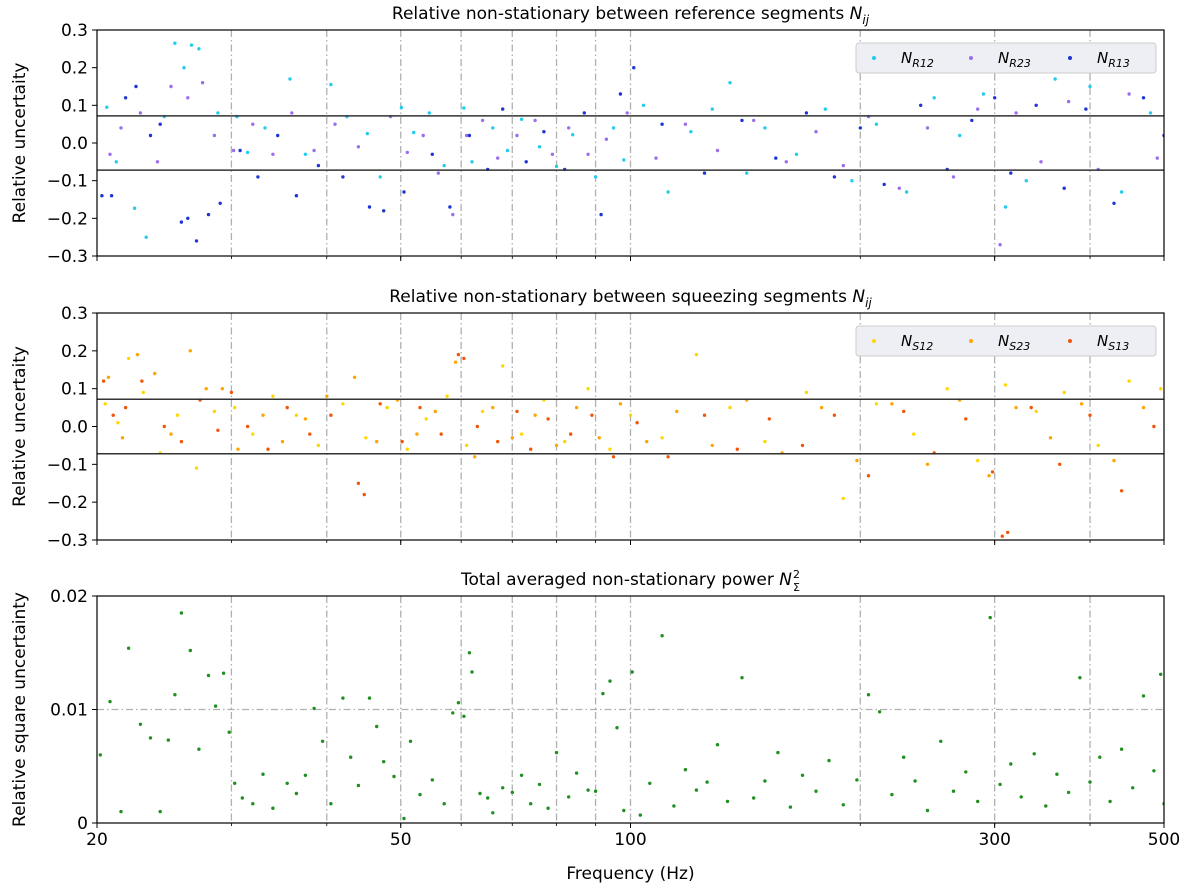  Describe the element at coordinates (74, 352) in the screenshot. I see `y-tick-label: 0.2` at that location.